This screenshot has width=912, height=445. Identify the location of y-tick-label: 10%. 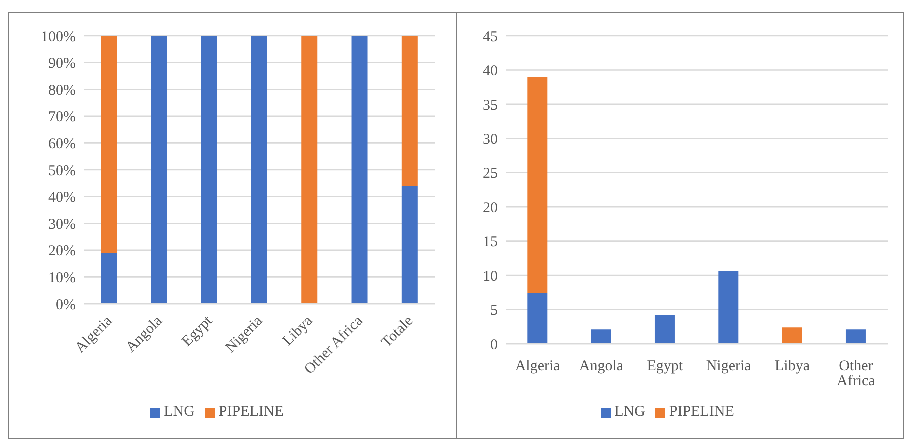
(62, 278).